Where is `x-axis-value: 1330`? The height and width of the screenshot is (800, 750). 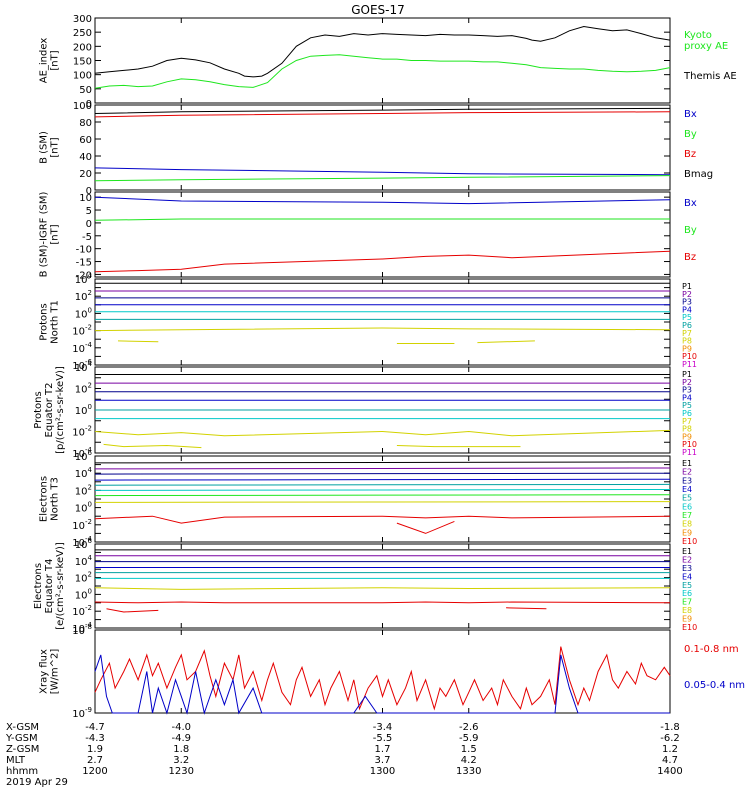
x-axis-value: 1330 is located at coordinates (468, 771).